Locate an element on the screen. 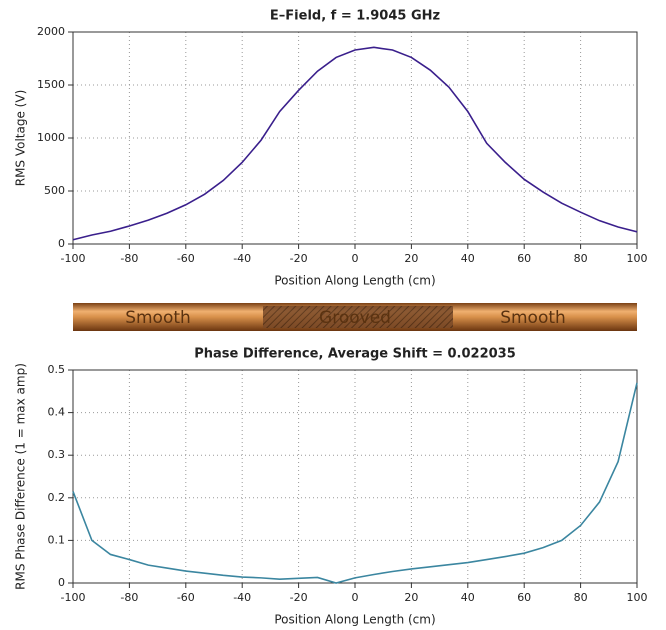 The image size is (666, 630). y-tick-label: 500 is located at coordinates (54, 190).